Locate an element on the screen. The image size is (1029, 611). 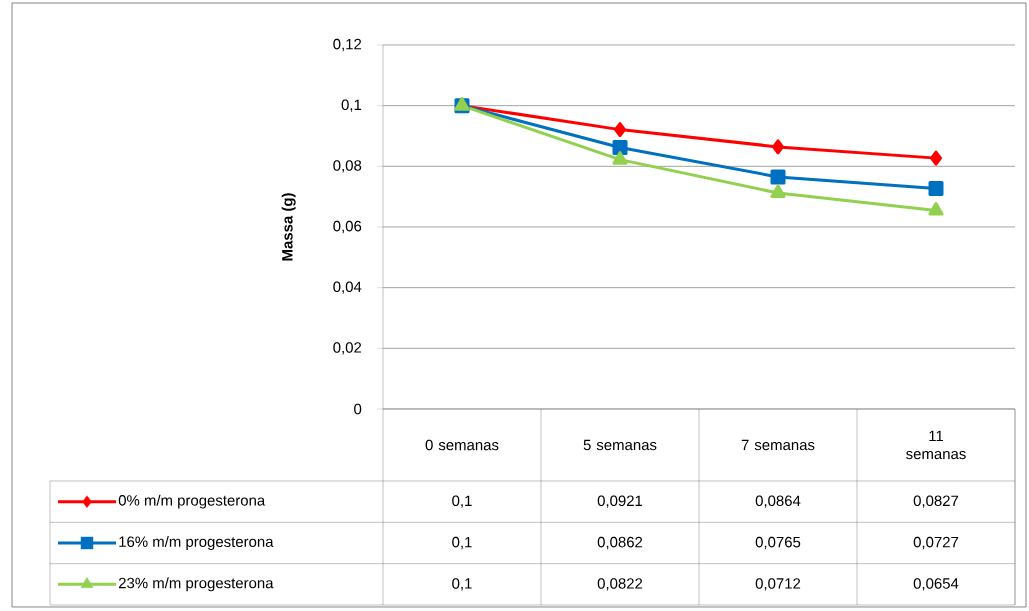
y-tick-label: 0,02 is located at coordinates (347, 348).